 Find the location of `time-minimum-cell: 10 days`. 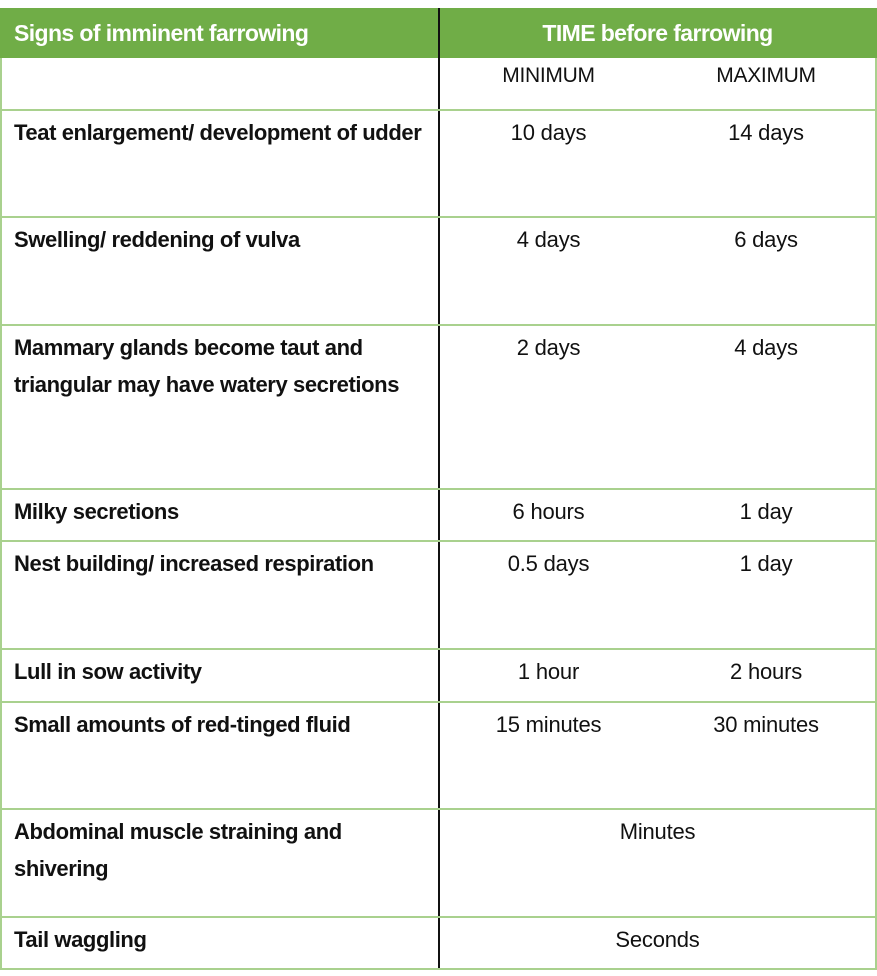

time-minimum-cell: 10 days is located at coordinates (548, 163).